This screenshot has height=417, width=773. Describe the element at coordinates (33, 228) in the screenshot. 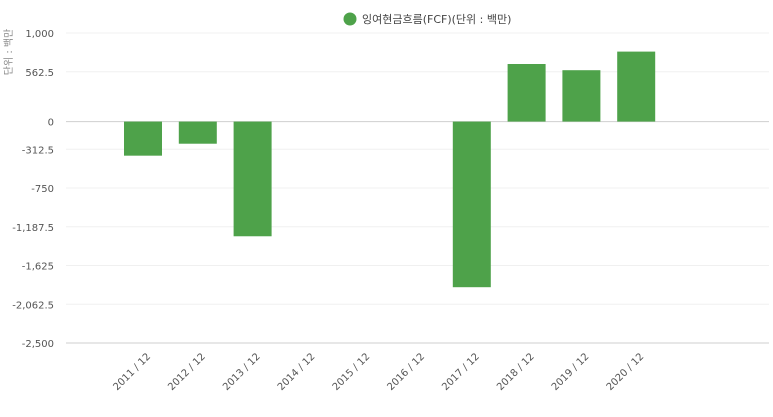

I see `y-tick-label: -1,187.5` at that location.